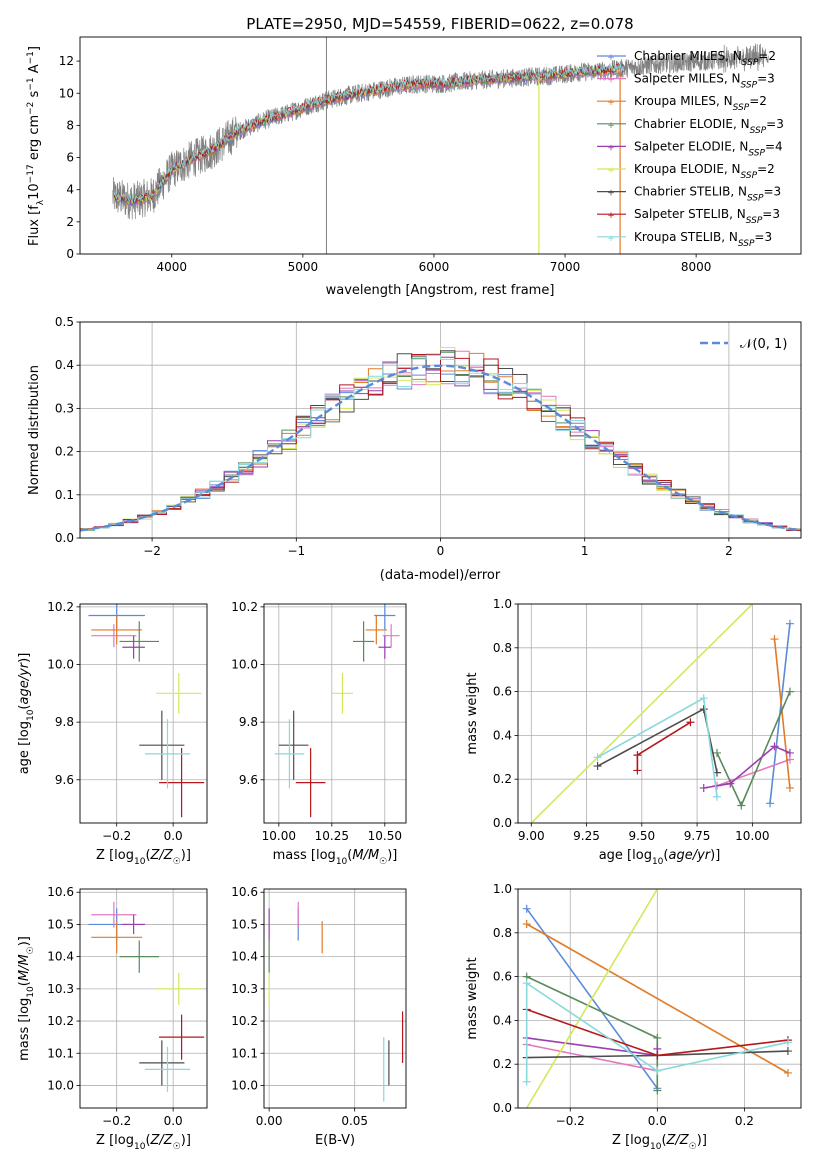 The height and width of the screenshot is (1170, 819). I want to click on age_vs_Z-xlabel: Z [log10(Z/Z☉)], so click(143, 857).